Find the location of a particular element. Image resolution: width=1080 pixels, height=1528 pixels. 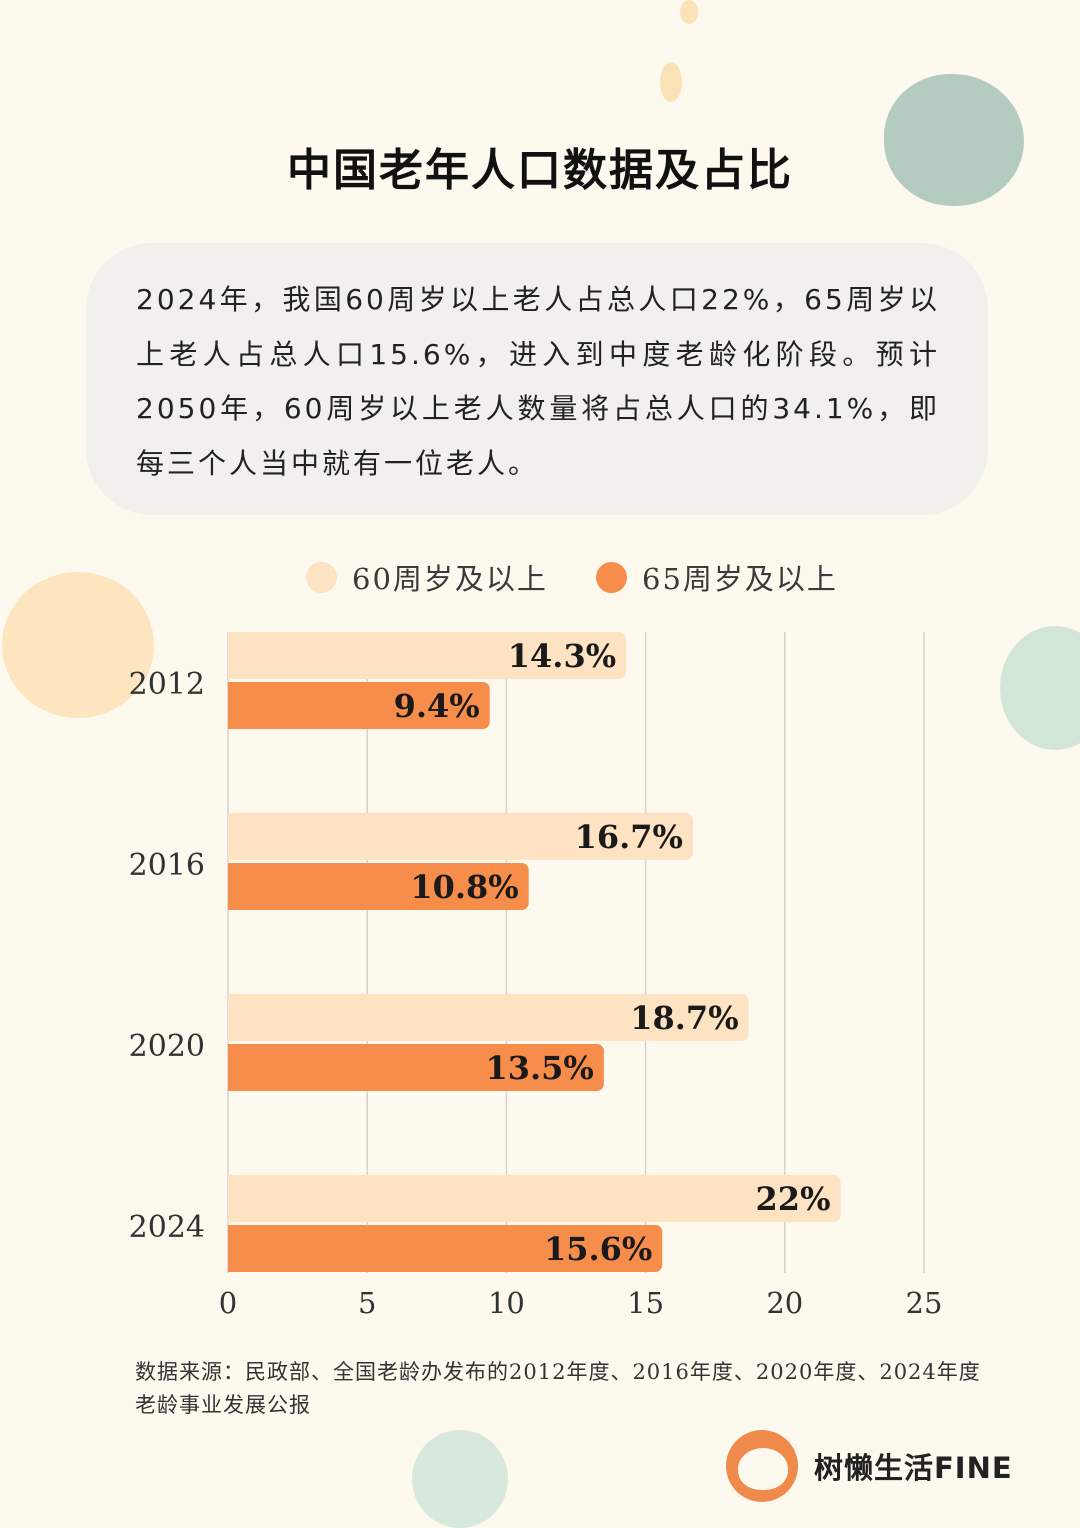

x-tick-label-10: 10 is located at coordinates (506, 1303).